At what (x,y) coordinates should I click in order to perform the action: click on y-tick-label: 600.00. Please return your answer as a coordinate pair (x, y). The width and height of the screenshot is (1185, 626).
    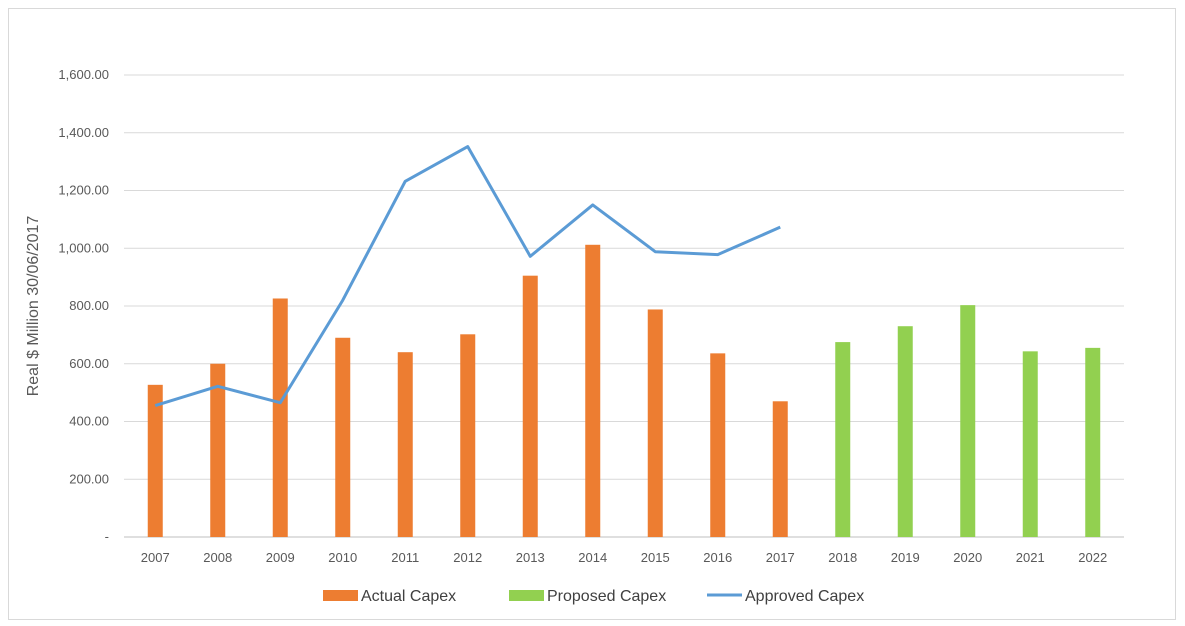
    Looking at the image, I should click on (89, 363).